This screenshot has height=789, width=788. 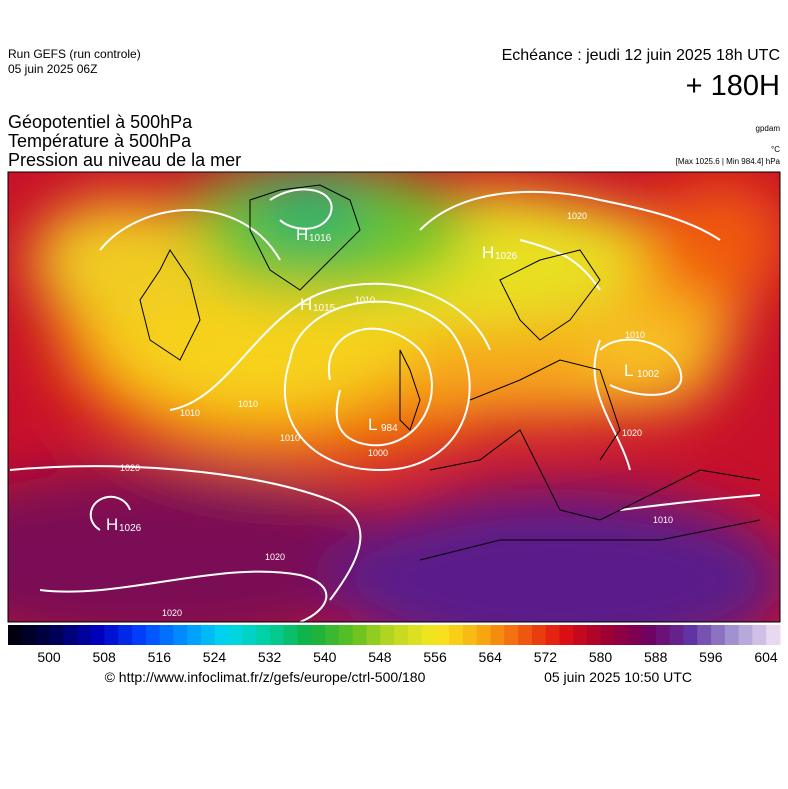 What do you see at coordinates (160, 657) in the screenshot?
I see `colorbar-tick-label: 516` at bounding box center [160, 657].